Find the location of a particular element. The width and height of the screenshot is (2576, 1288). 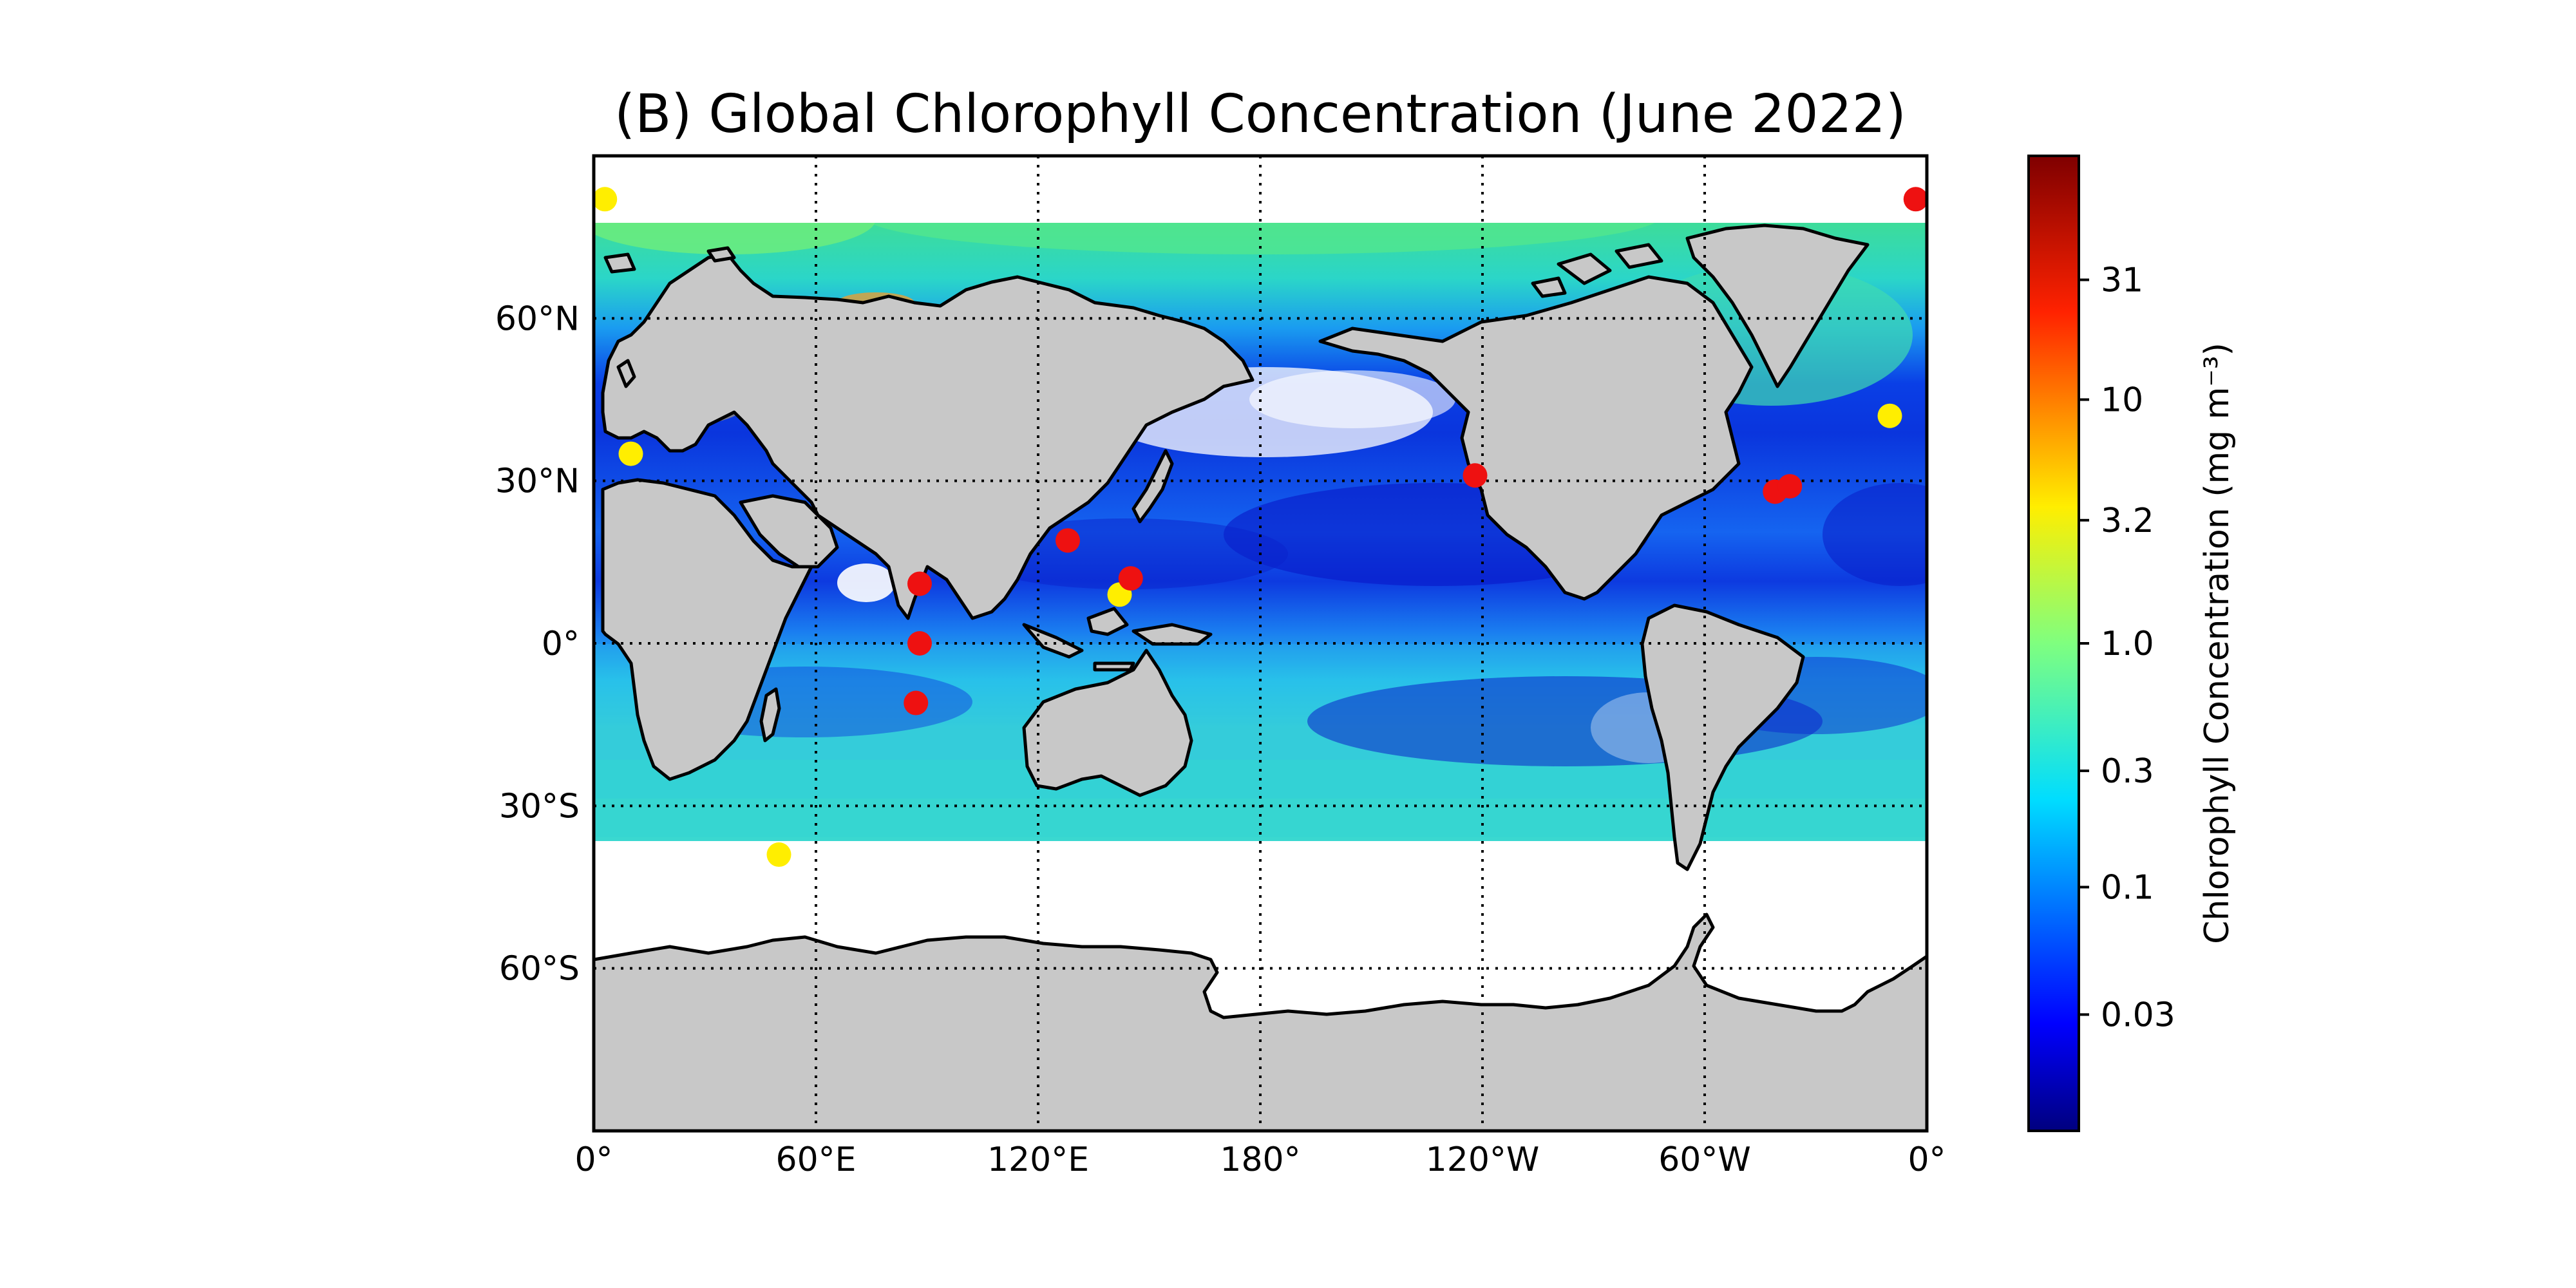

colorbar-tick-label: 1.0 is located at coordinates (2127, 644).